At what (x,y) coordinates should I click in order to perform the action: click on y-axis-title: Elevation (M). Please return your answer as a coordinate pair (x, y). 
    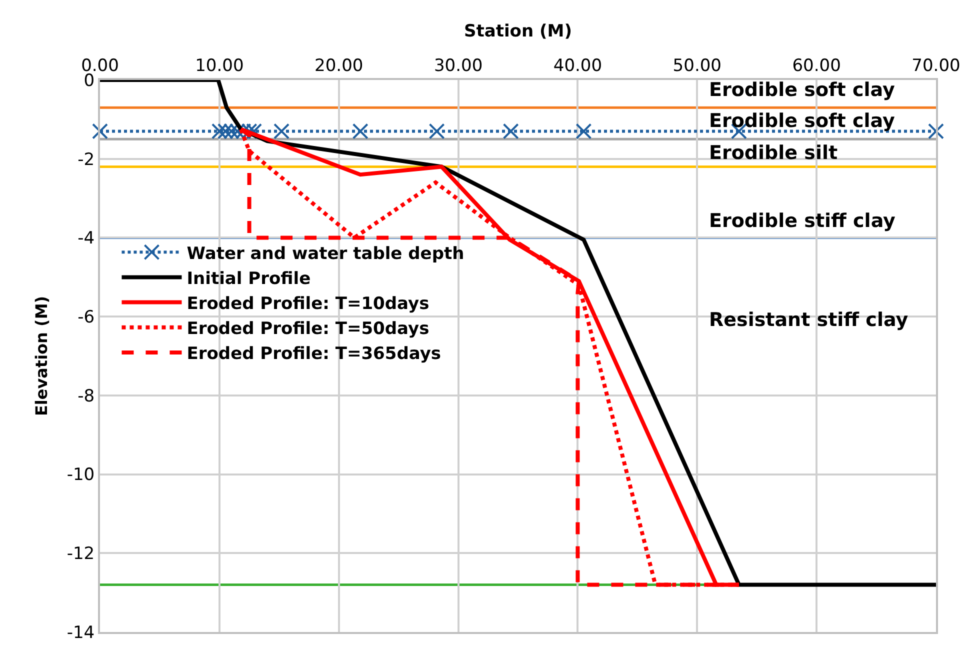
    Looking at the image, I should click on (42, 356).